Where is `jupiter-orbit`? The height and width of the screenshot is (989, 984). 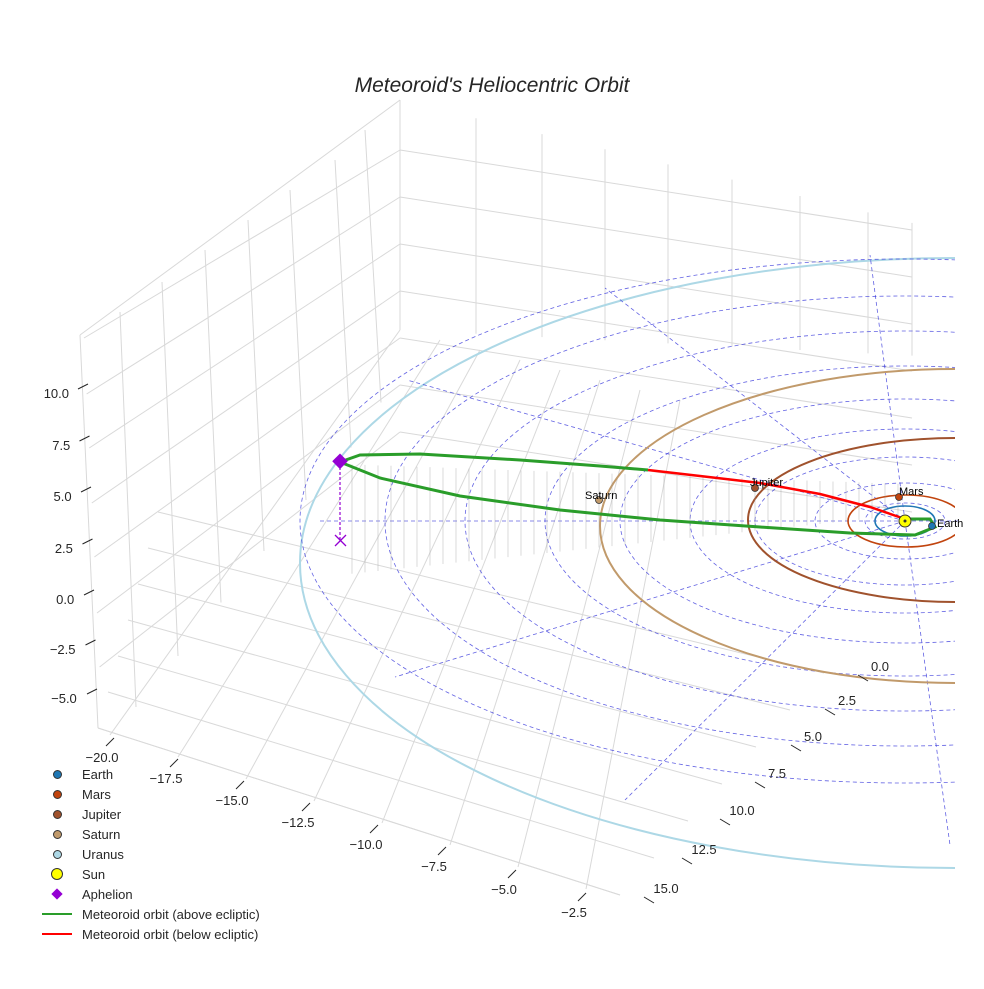
jupiter-orbit is located at coordinates (851, 520).